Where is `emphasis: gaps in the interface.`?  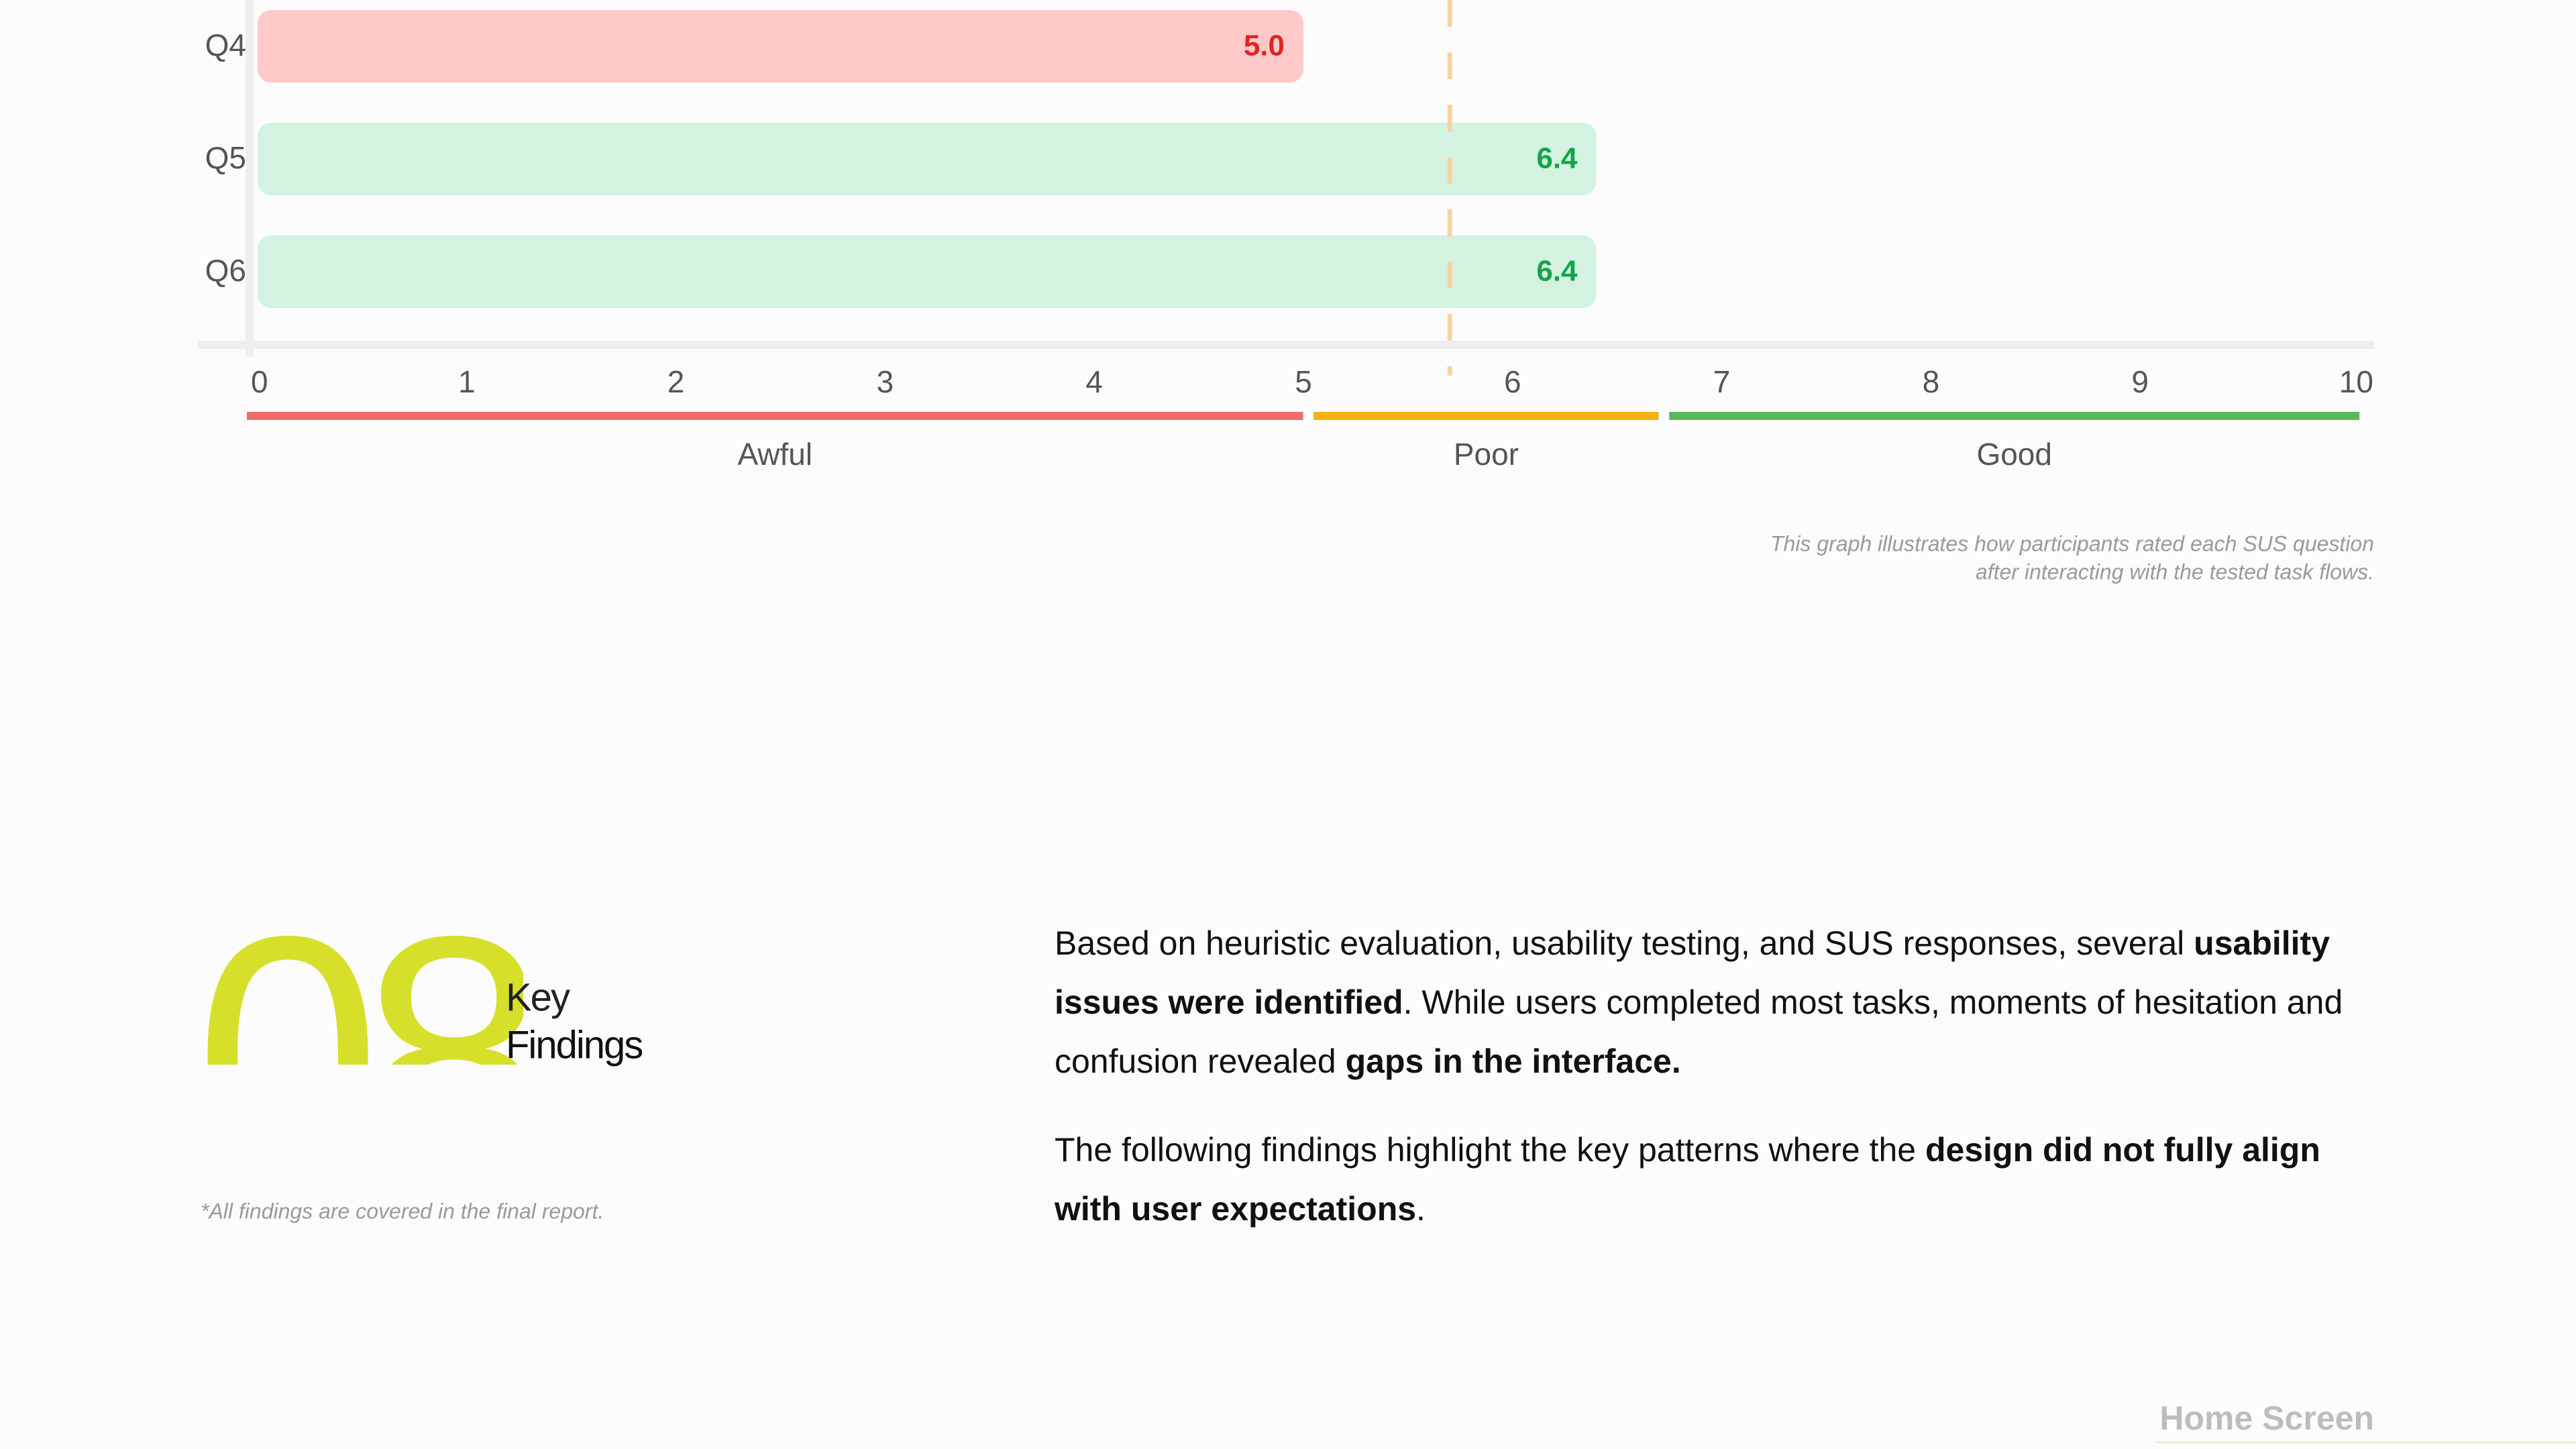 emphasis: gaps in the interface. is located at coordinates (1513, 1061).